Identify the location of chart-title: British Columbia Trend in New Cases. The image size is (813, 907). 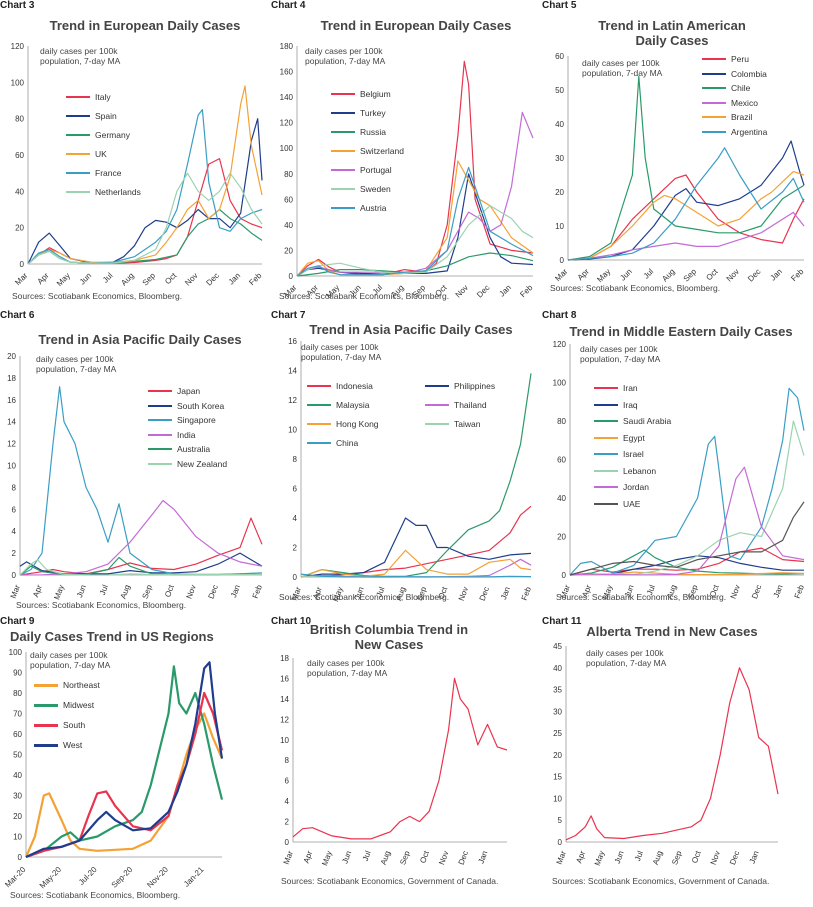
(389, 637).